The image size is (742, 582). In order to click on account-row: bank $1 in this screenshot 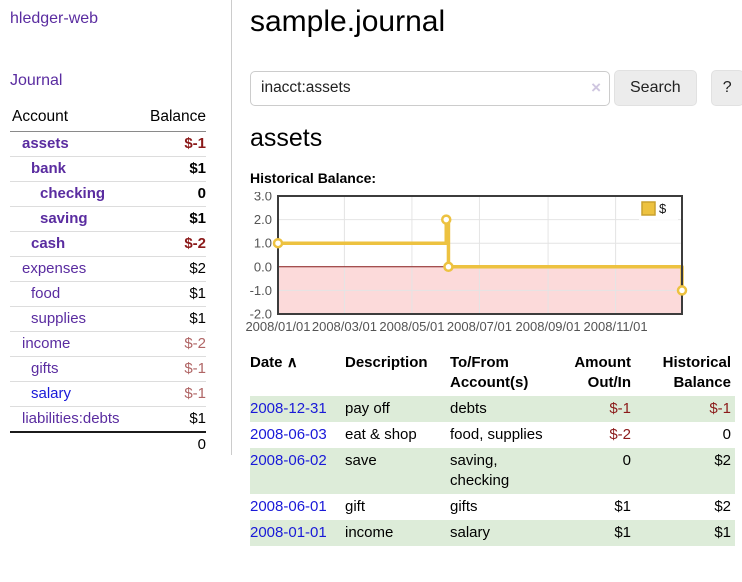, I will do `click(108, 169)`.